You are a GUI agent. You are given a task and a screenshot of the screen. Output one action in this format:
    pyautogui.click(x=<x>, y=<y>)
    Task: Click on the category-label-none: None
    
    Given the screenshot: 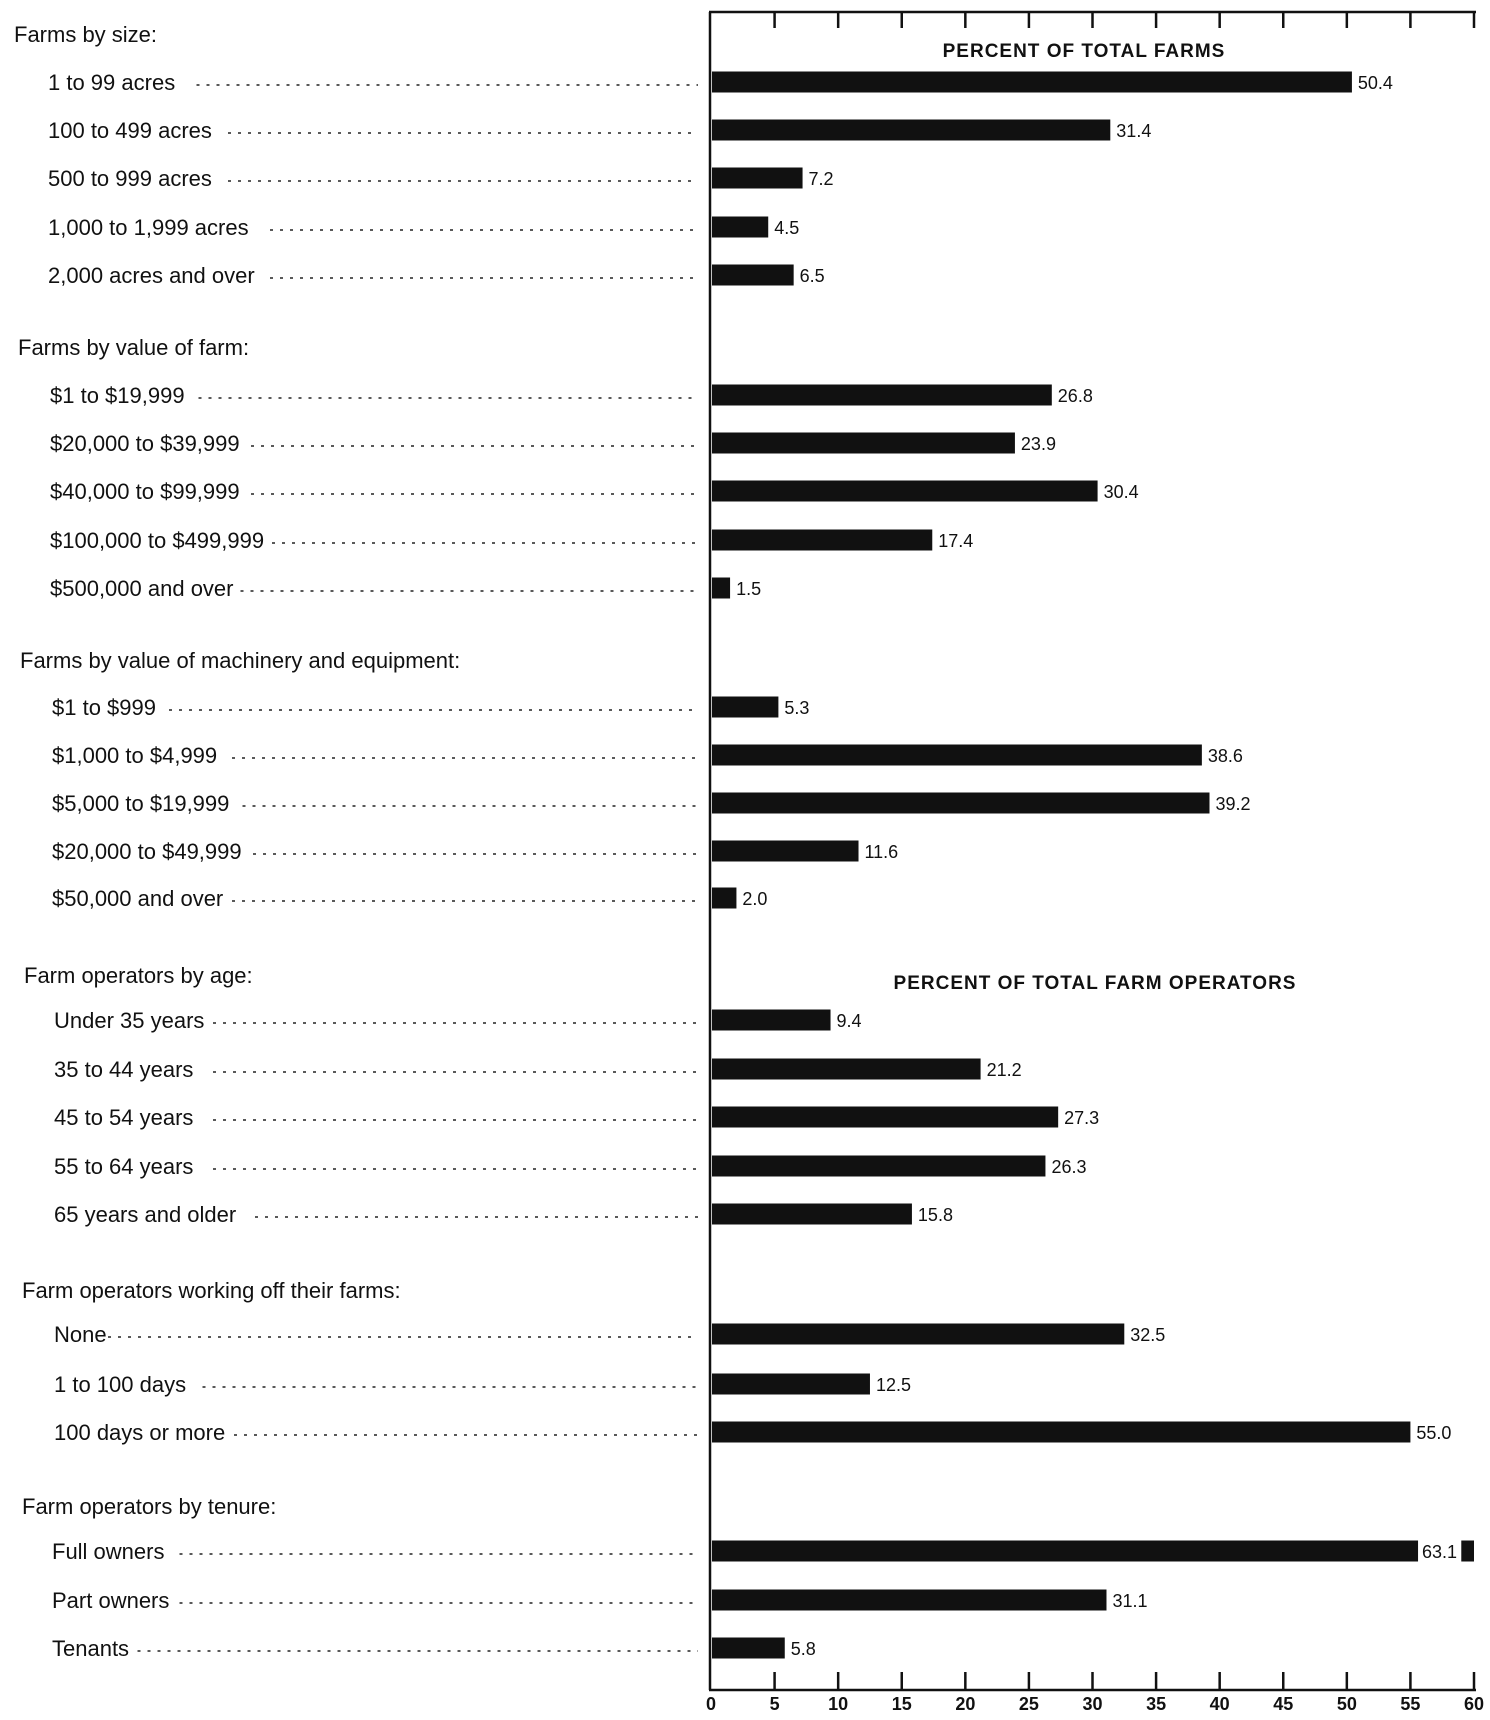 What is the action you would take?
    pyautogui.click(x=80, y=1334)
    